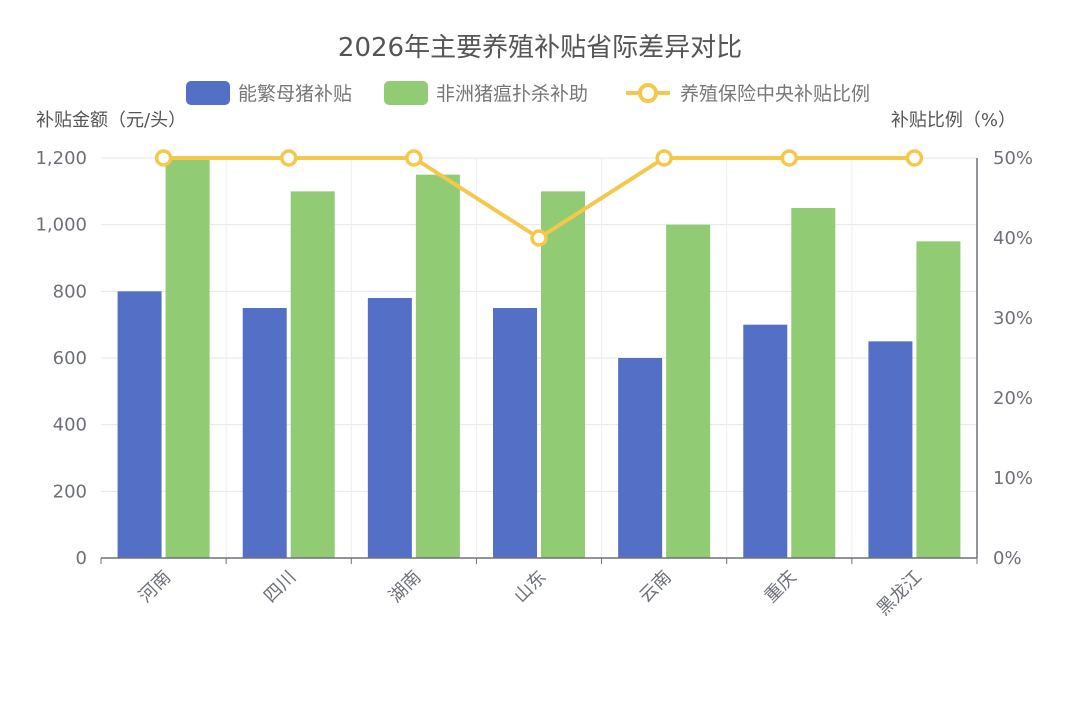  What do you see at coordinates (61, 225) in the screenshot?
I see `y-left-tick-label: 1,000` at bounding box center [61, 225].